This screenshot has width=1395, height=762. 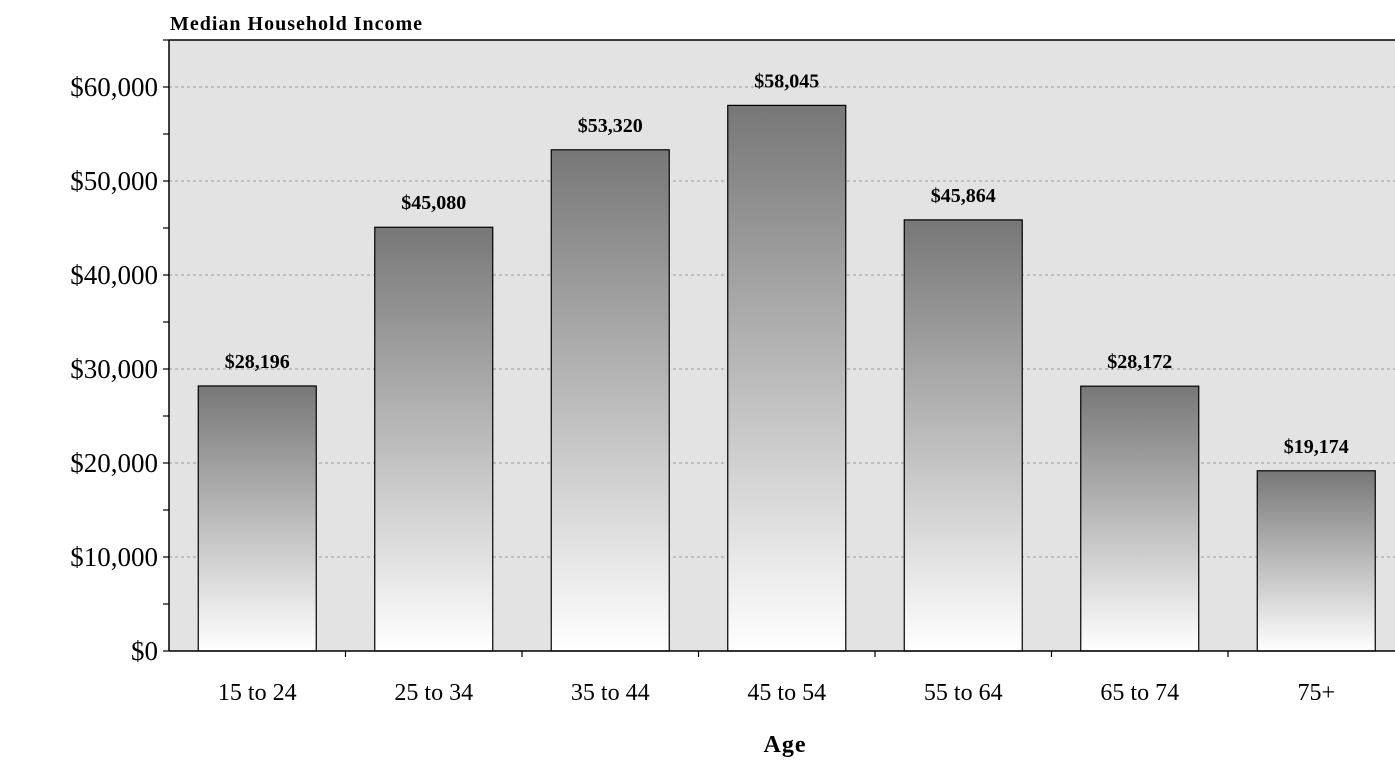 What do you see at coordinates (114, 87) in the screenshot?
I see `y-tick-label: $60,000` at bounding box center [114, 87].